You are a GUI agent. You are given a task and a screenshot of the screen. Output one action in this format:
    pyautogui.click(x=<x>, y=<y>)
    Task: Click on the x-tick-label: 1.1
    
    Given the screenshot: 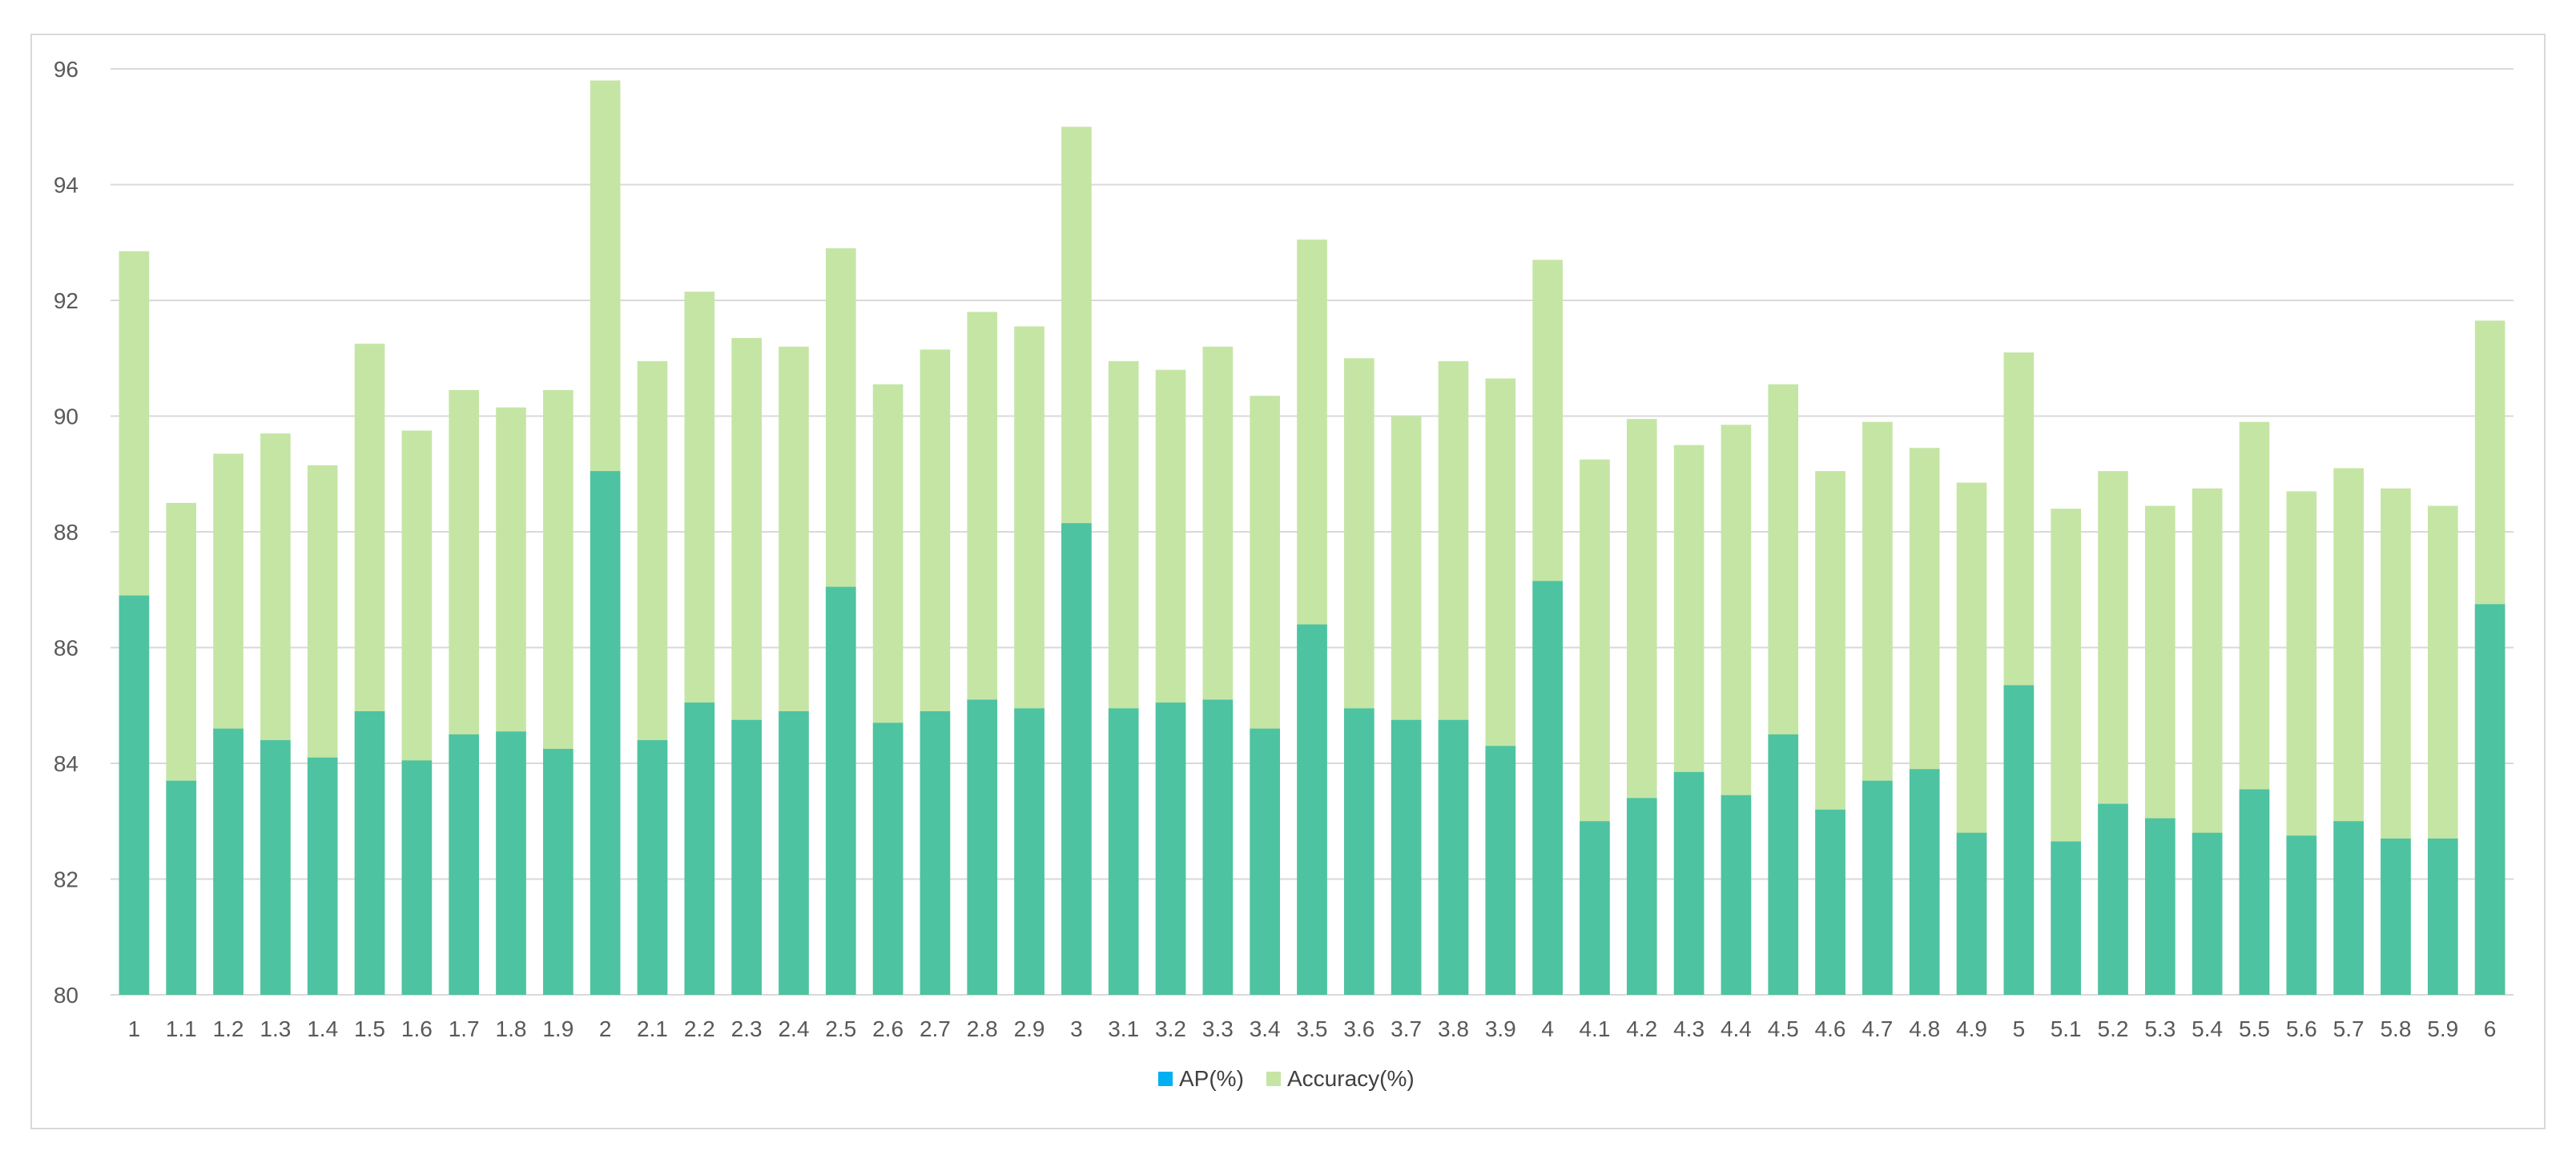 What is the action you would take?
    pyautogui.click(x=181, y=1028)
    